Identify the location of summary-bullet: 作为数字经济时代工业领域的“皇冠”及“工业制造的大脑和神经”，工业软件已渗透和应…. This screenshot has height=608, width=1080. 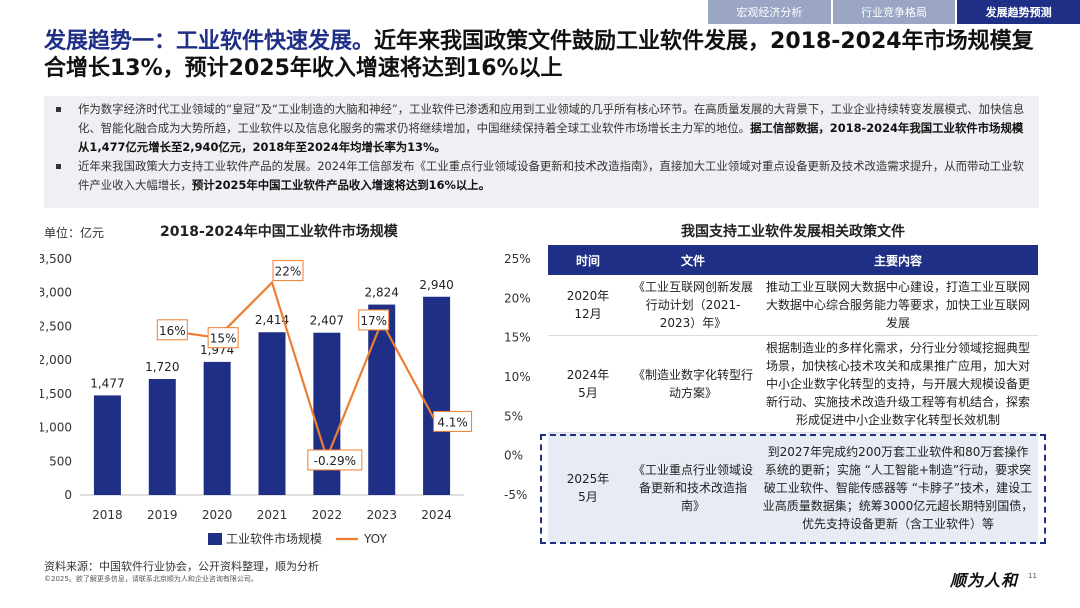
(542, 128).